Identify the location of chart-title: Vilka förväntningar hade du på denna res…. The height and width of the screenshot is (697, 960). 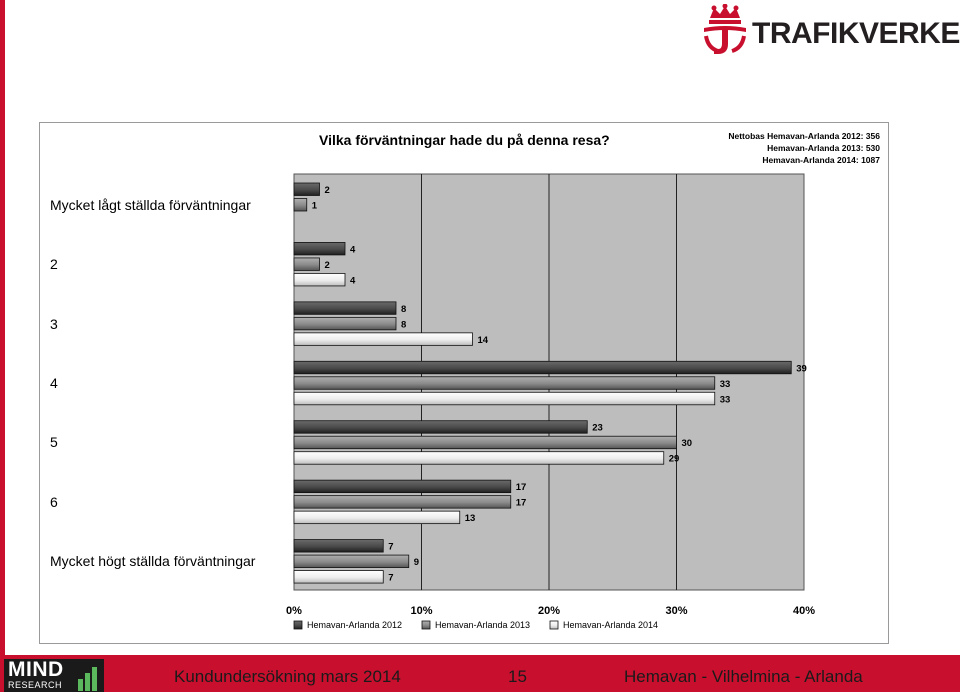
(464, 140).